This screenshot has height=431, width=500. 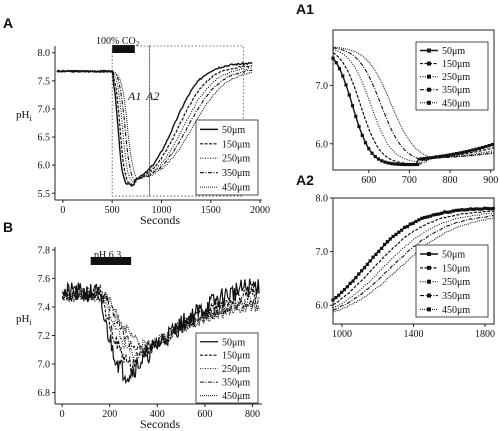 I want to click on panel-a-stimulus-label: 100% CO2, so click(x=118, y=42).